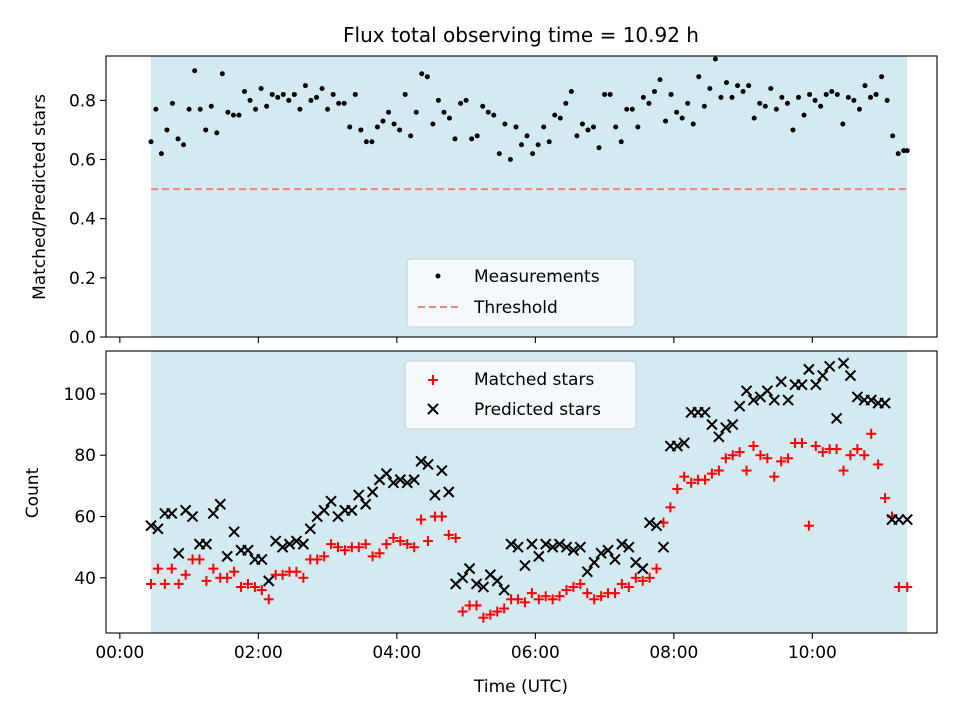 The height and width of the screenshot is (724, 960). I want to click on legend-measurements-marker, so click(438, 276).